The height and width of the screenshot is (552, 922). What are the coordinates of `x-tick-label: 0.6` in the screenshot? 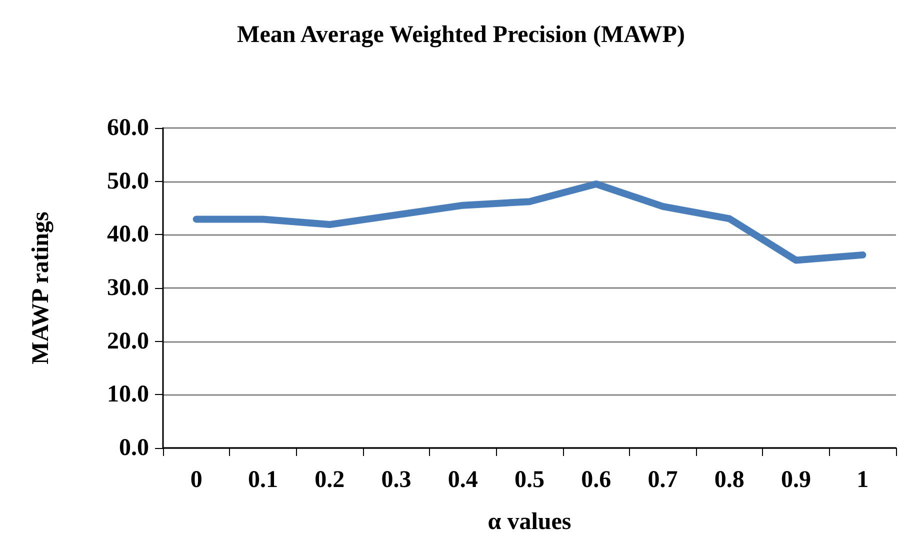 It's located at (596, 480).